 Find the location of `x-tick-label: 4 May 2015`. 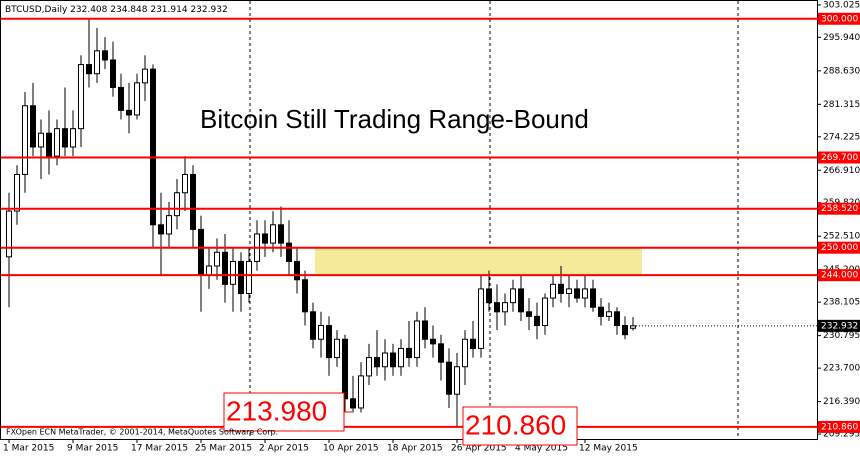

x-tick-label: 4 May 2015 is located at coordinates (541, 449).